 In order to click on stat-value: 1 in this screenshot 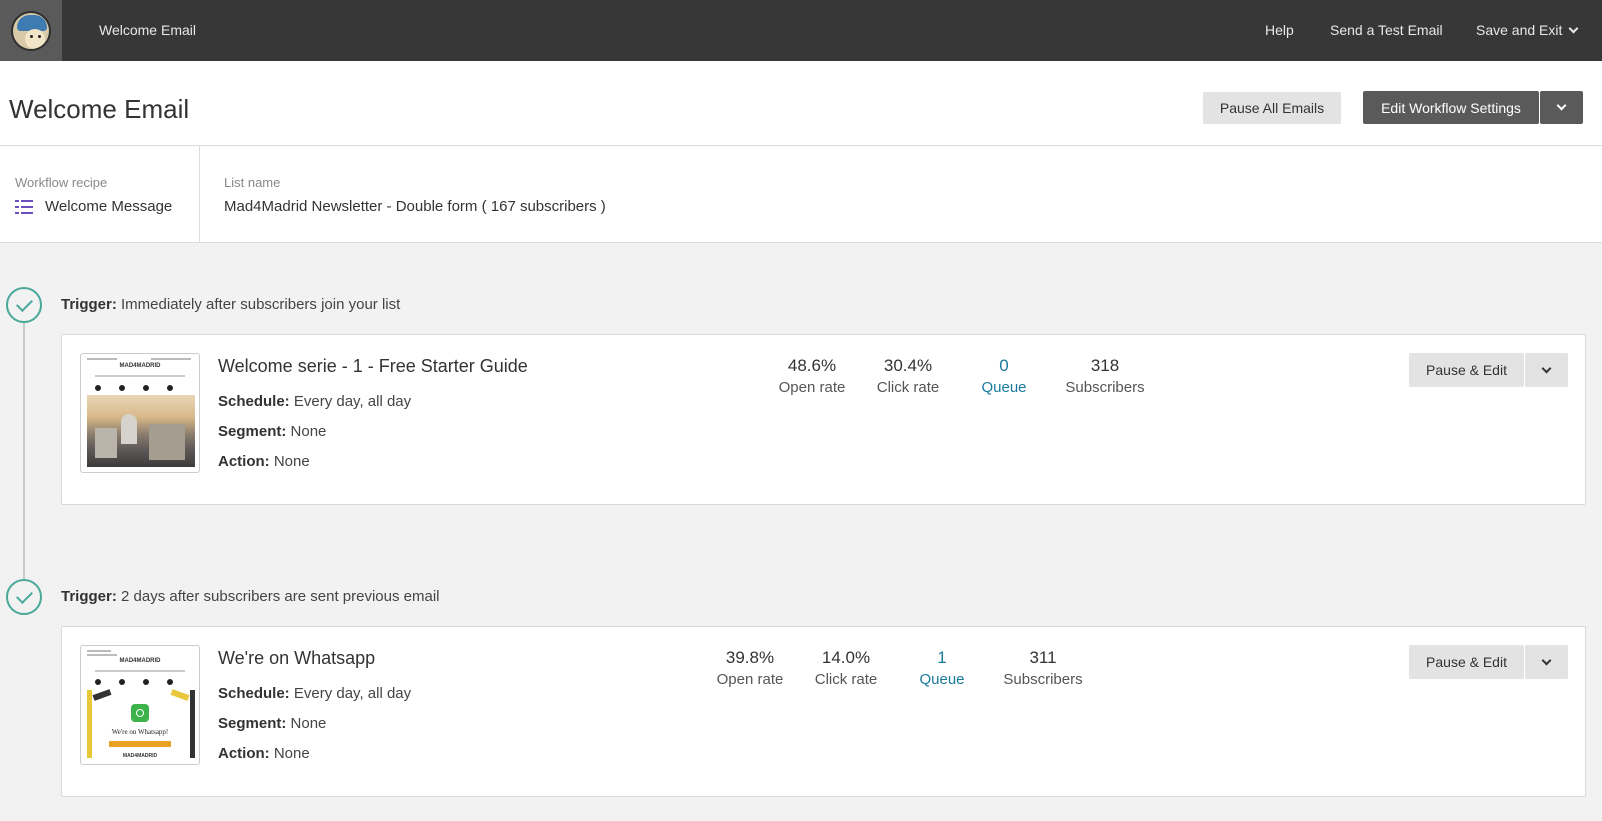, I will do `click(942, 657)`.